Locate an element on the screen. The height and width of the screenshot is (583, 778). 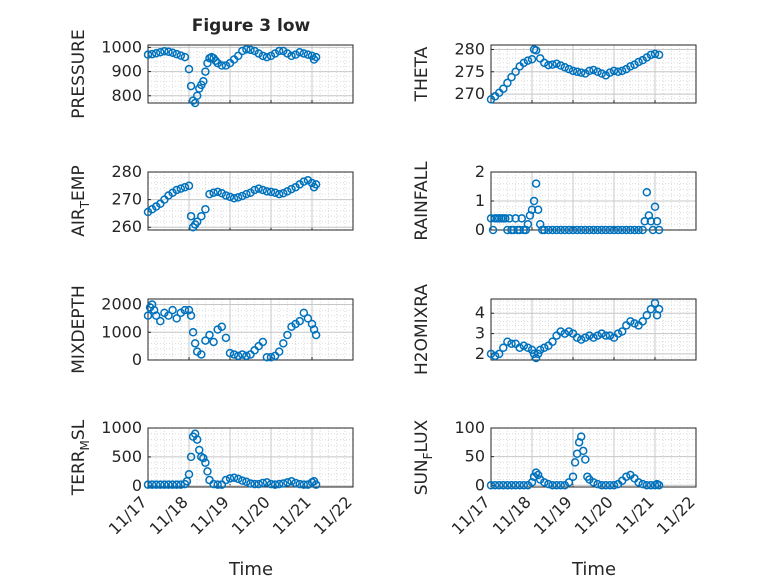
subplot-2: 270 275 280 THETA is located at coordinates (554, 71).